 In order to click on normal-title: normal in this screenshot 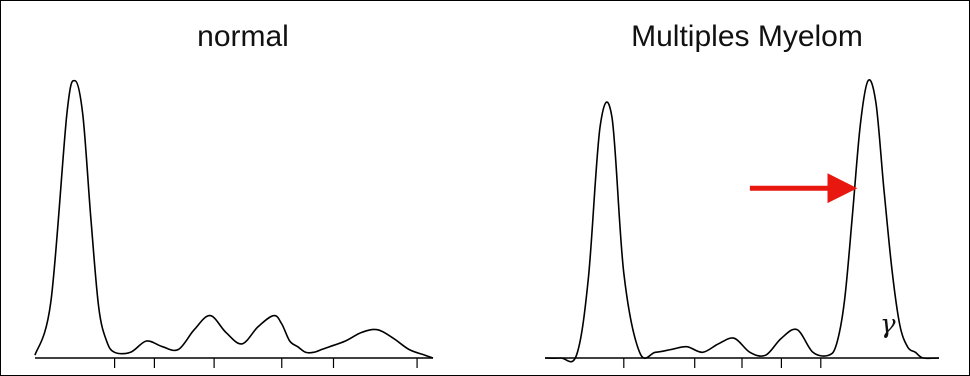, I will do `click(243, 36)`.